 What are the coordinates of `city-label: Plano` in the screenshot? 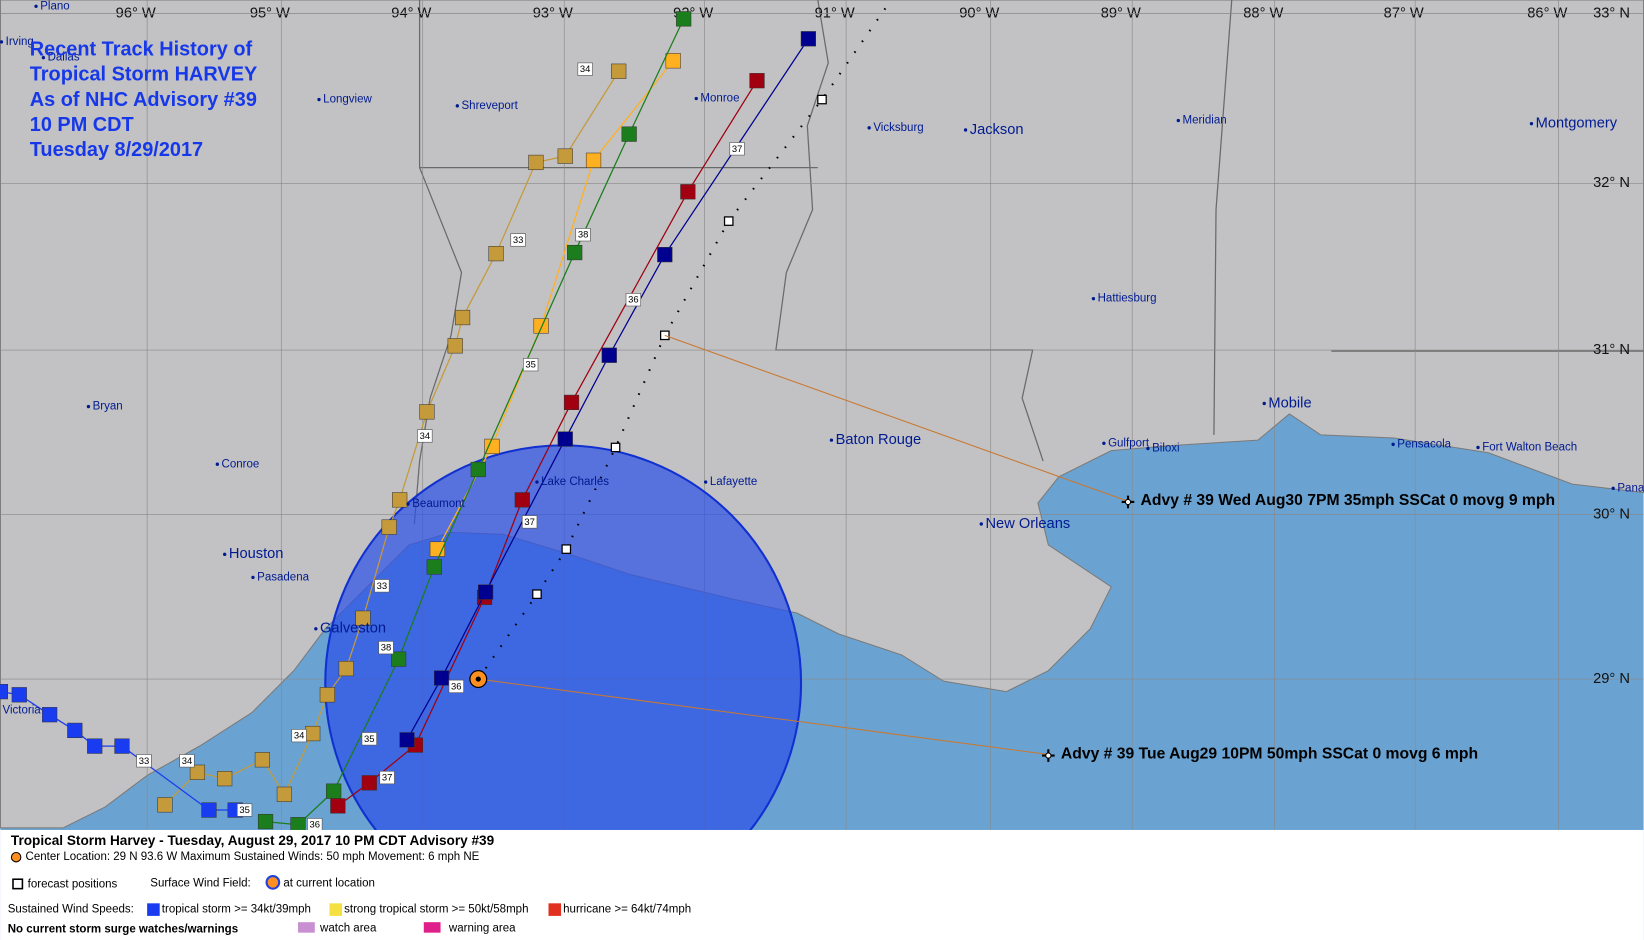 It's located at (54, 6).